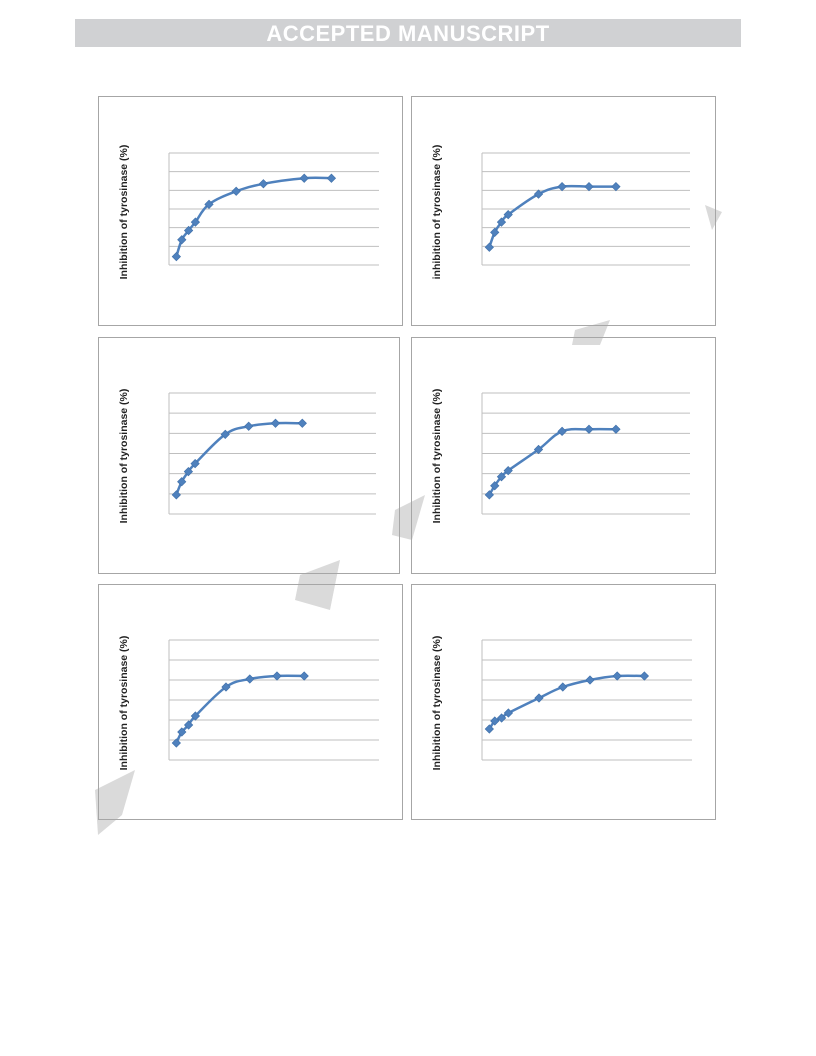  I want to click on line-chart-2: inhibition of tyrosinase (%), so click(560, 212).